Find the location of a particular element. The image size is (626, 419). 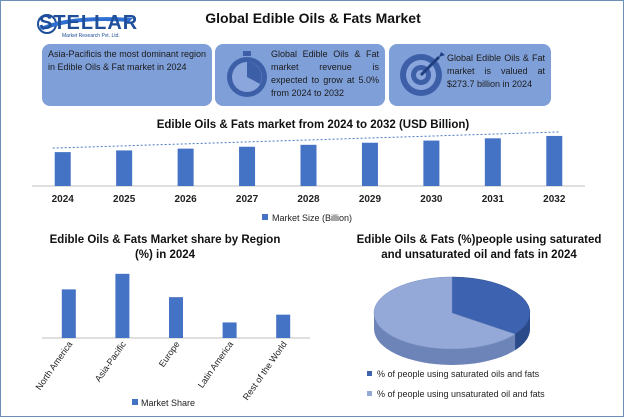

x-tick-label: 2026 is located at coordinates (185, 199).